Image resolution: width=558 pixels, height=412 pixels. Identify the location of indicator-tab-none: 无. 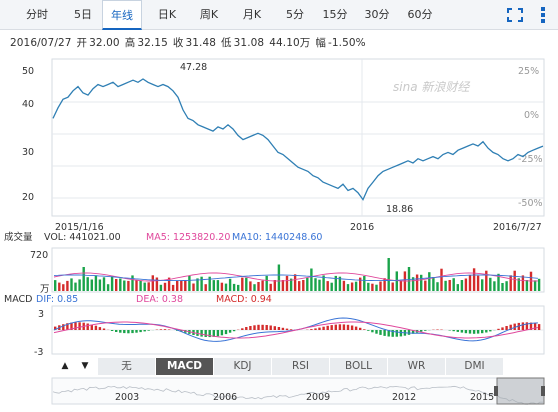
(127, 366).